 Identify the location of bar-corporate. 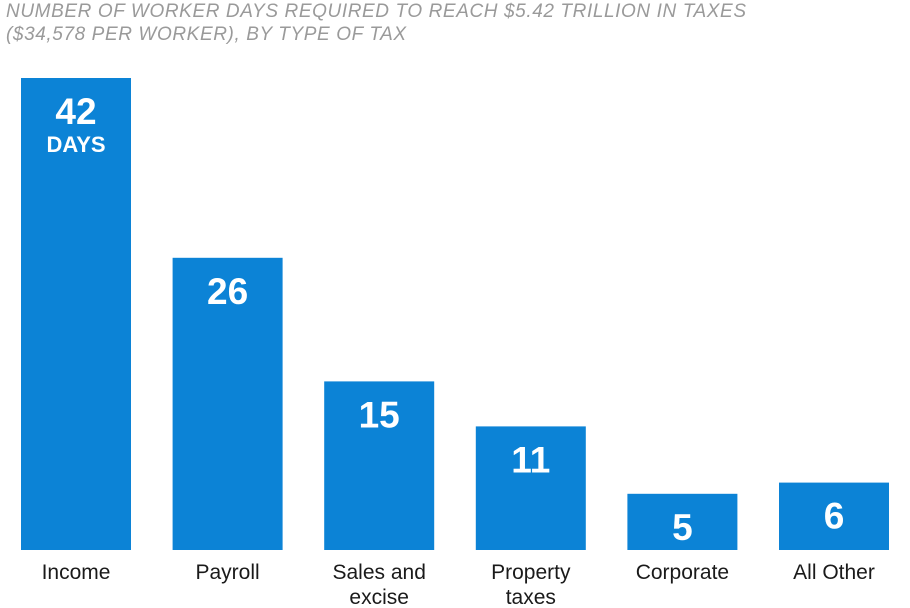
(682, 521).